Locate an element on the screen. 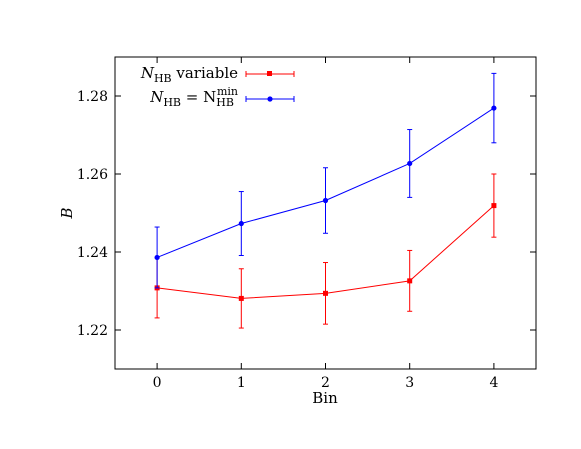  x-tick-label: 1 is located at coordinates (241, 383).